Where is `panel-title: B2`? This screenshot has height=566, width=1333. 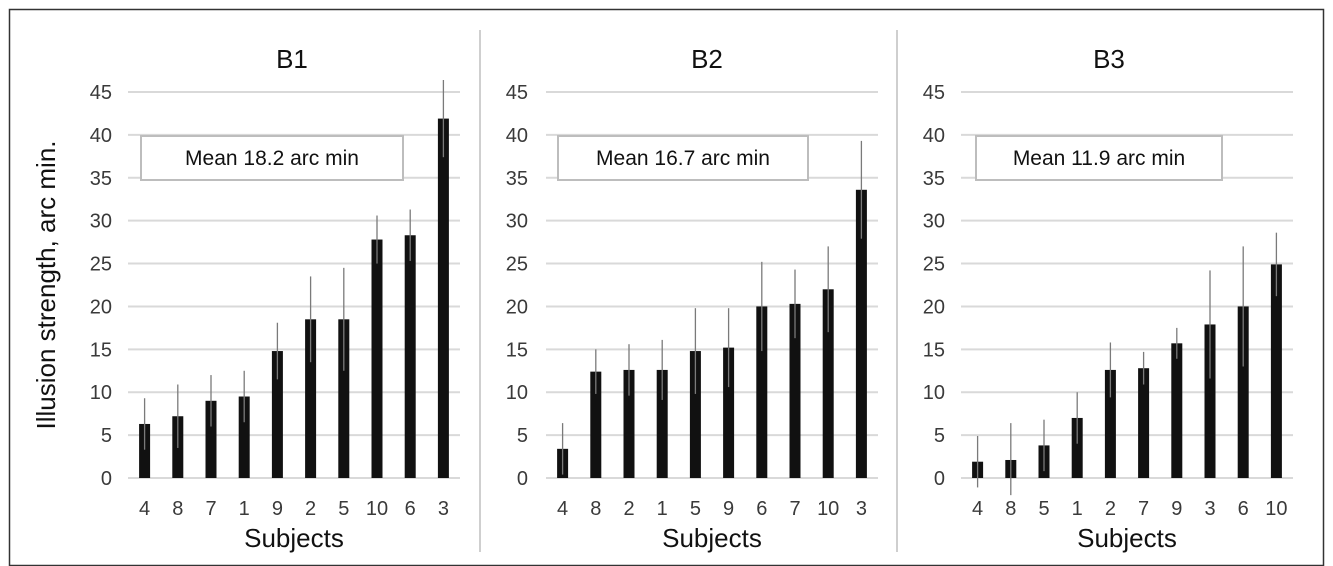 panel-title: B2 is located at coordinates (707, 59).